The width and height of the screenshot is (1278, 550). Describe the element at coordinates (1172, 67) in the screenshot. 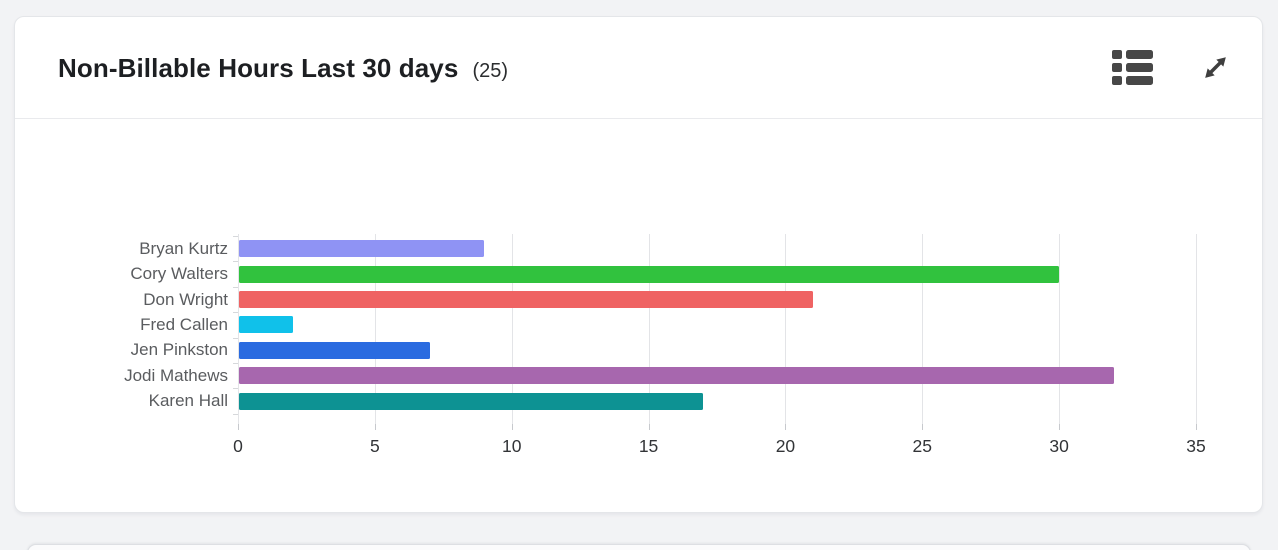

I see `header-actions` at that location.